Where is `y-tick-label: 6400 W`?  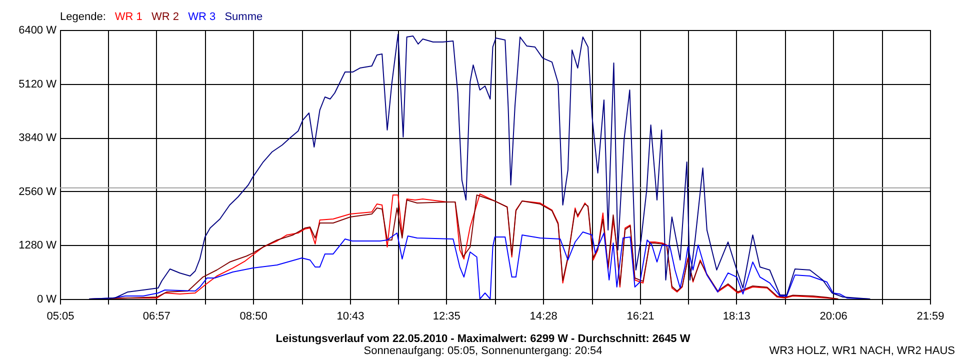 y-tick-label: 6400 W is located at coordinates (38, 30).